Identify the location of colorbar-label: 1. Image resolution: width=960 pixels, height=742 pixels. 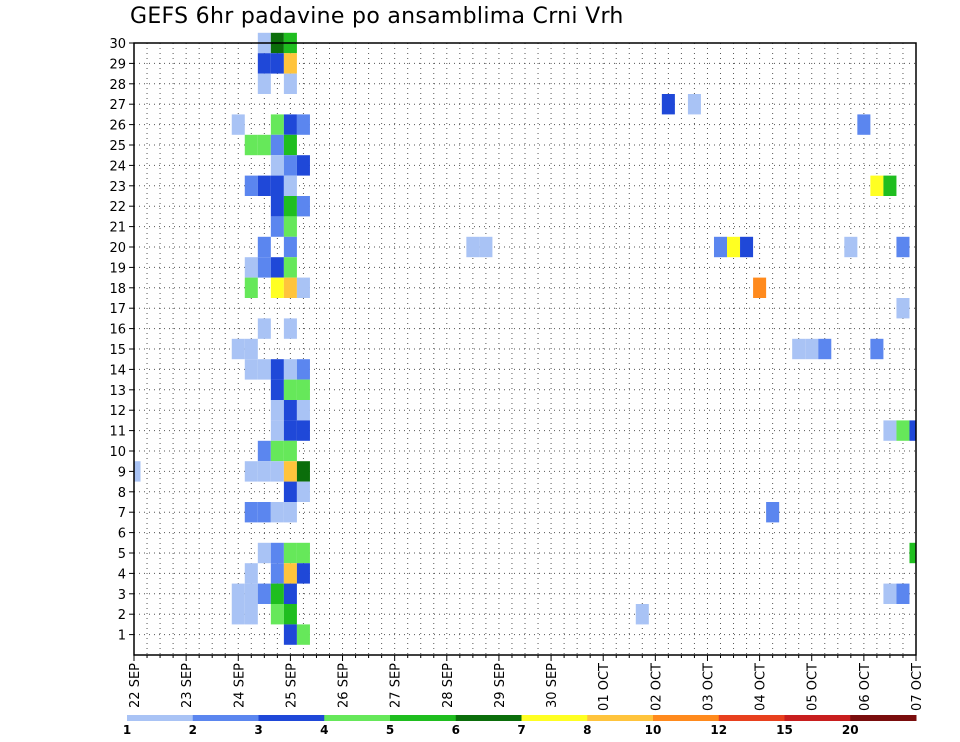
(127, 730).